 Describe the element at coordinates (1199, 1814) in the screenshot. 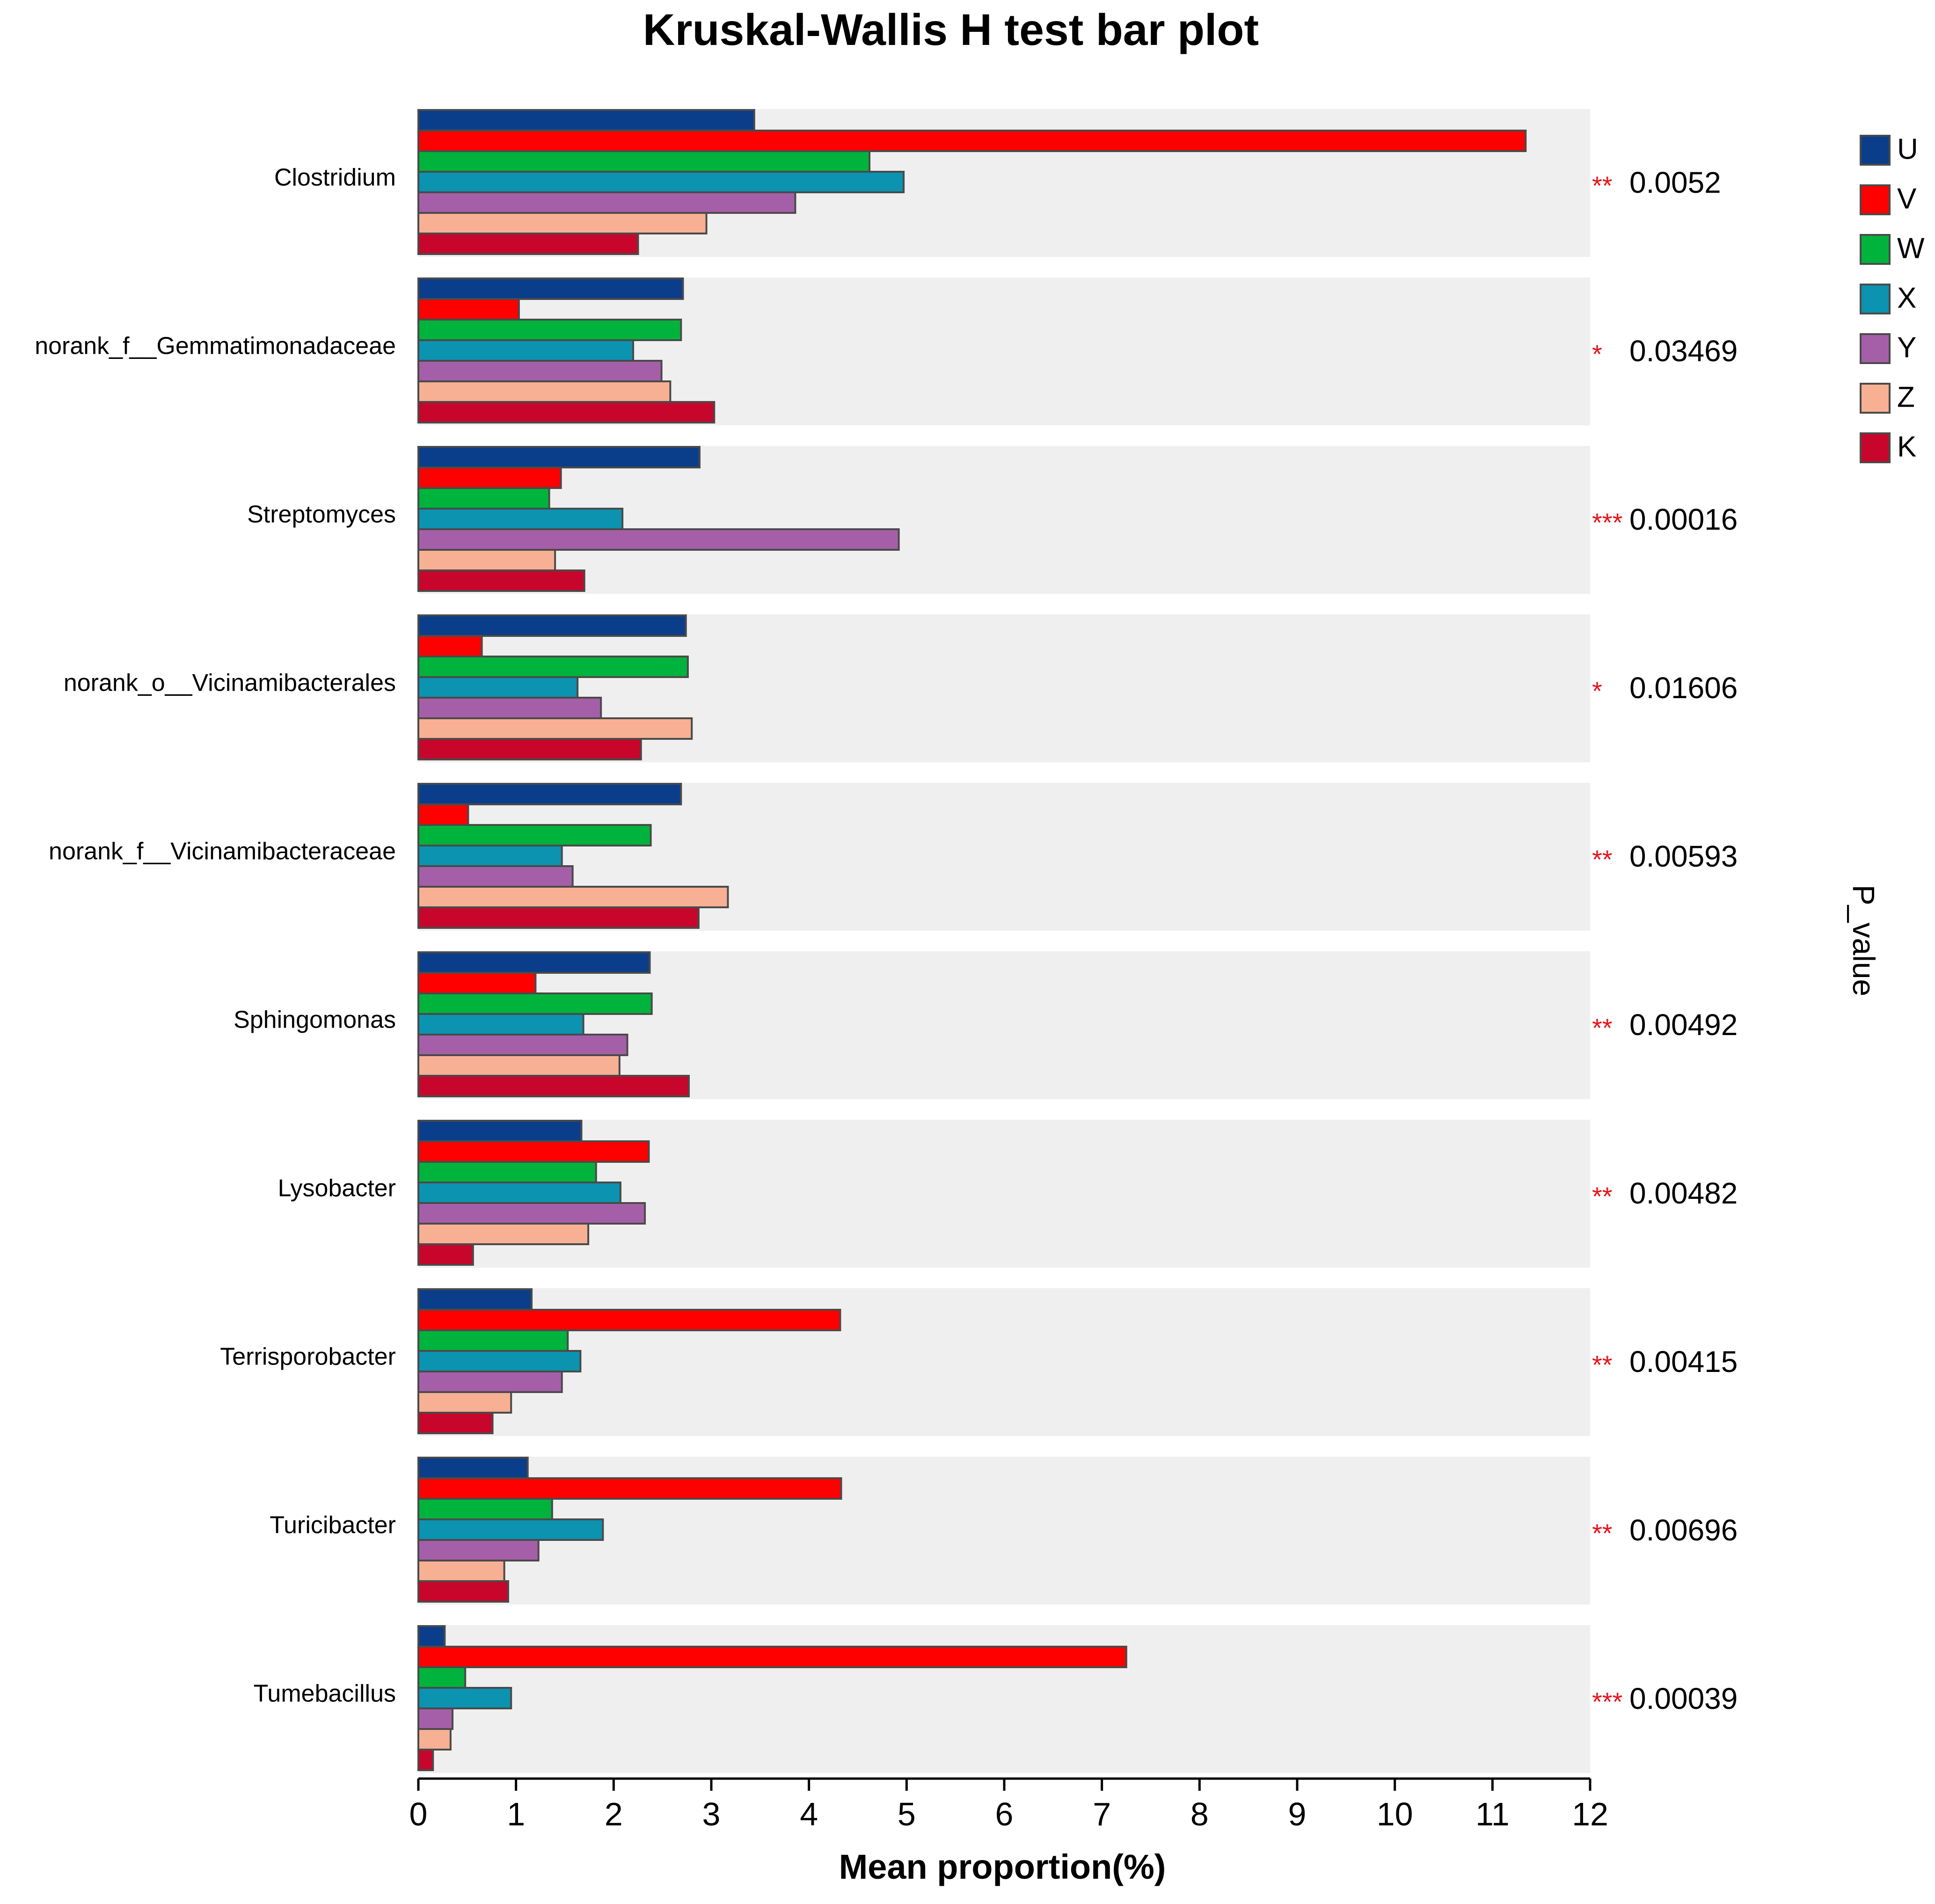

I see `x-tick-label: 8` at that location.